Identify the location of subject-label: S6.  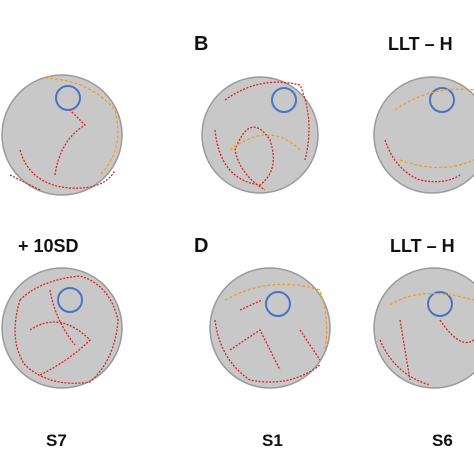
(442, 440).